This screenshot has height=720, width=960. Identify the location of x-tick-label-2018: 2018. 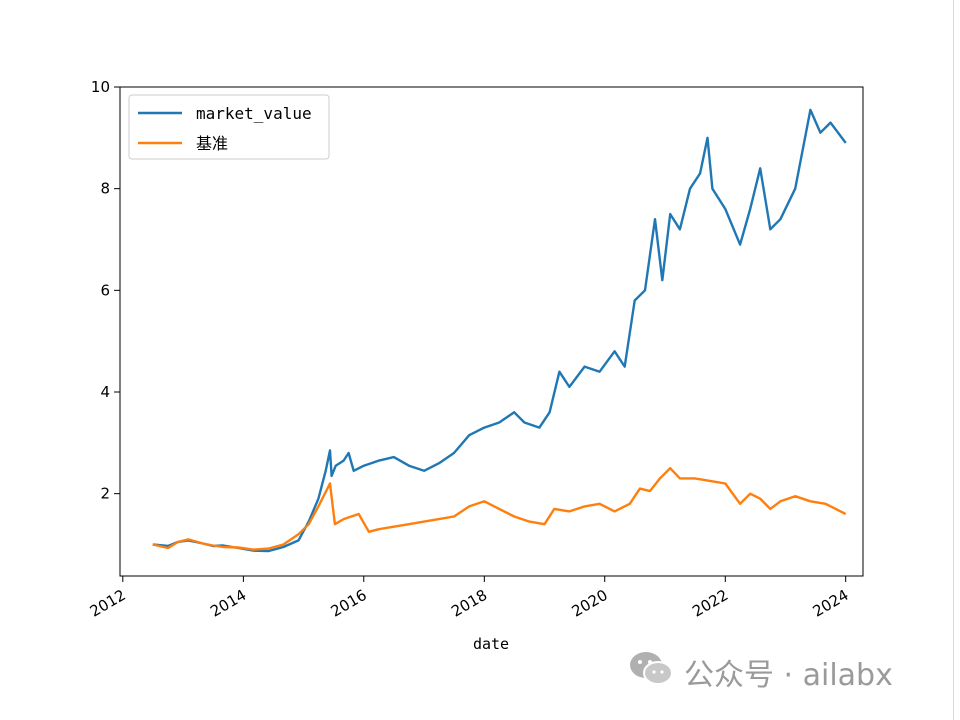
(469, 603).